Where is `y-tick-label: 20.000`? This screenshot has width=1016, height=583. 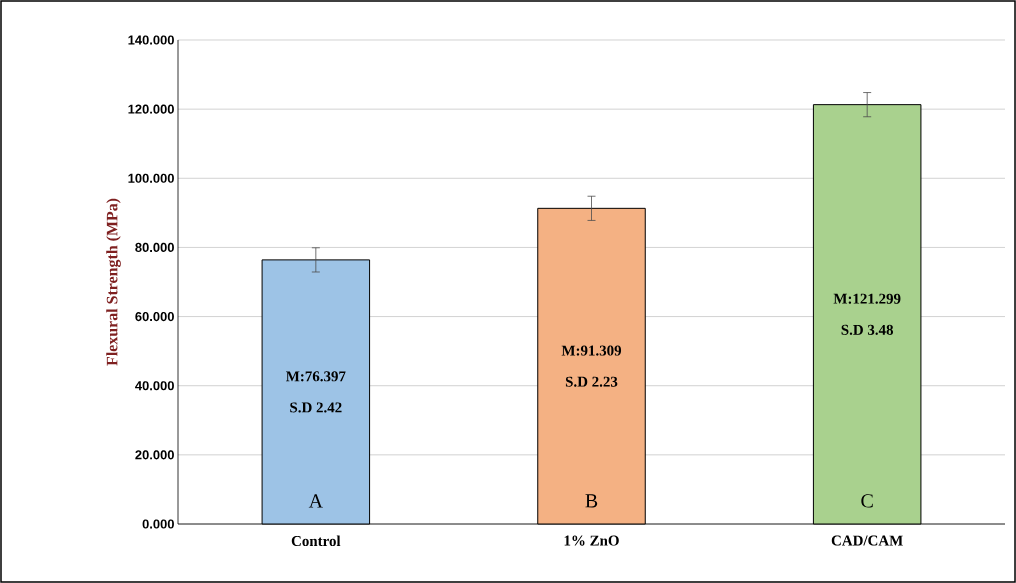
y-tick-label: 20.000 is located at coordinates (154, 455).